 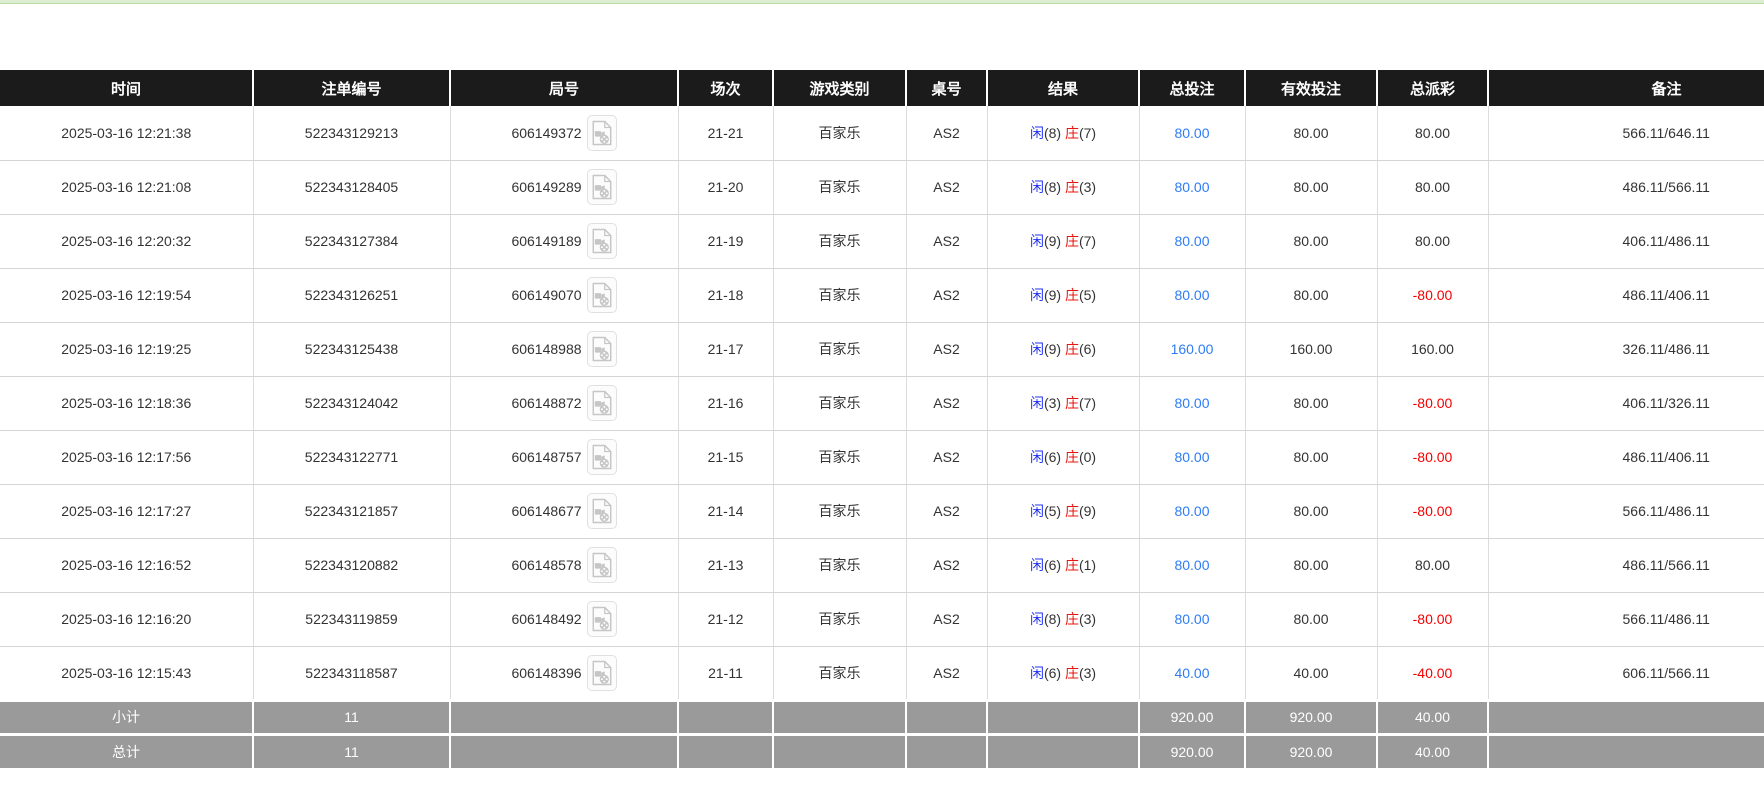 I want to click on col-header-round: 局号, so click(x=563, y=88).